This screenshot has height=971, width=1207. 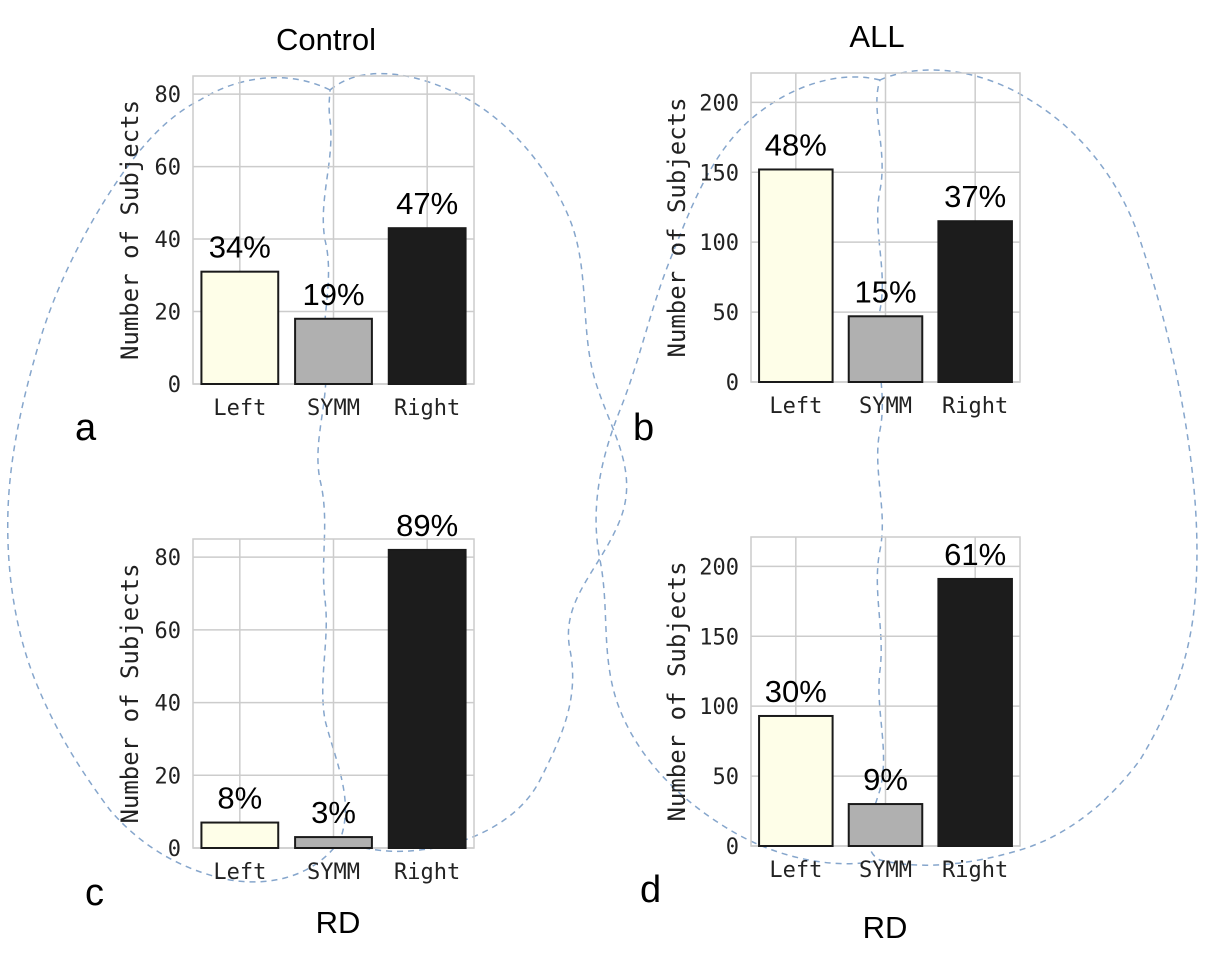 What do you see at coordinates (239, 798) in the screenshot?
I see `data-label: 8%` at bounding box center [239, 798].